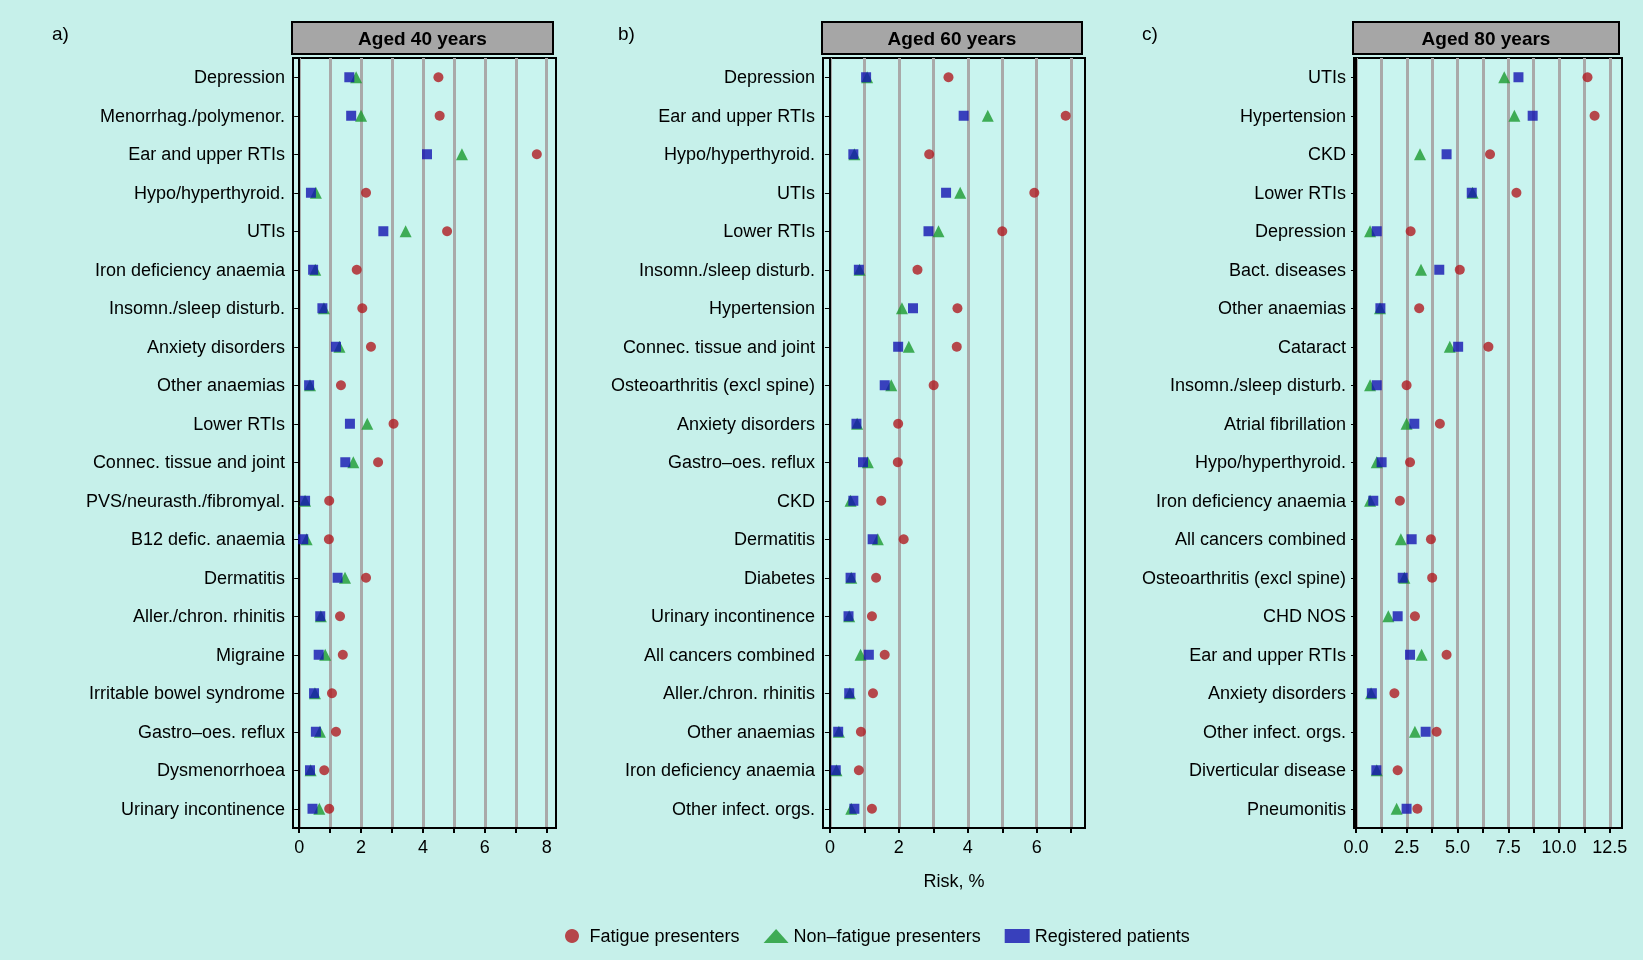 The height and width of the screenshot is (960, 1643). Describe the element at coordinates (208, 539) in the screenshot. I see `y-tick-label: B12 defic. anaemia` at that location.